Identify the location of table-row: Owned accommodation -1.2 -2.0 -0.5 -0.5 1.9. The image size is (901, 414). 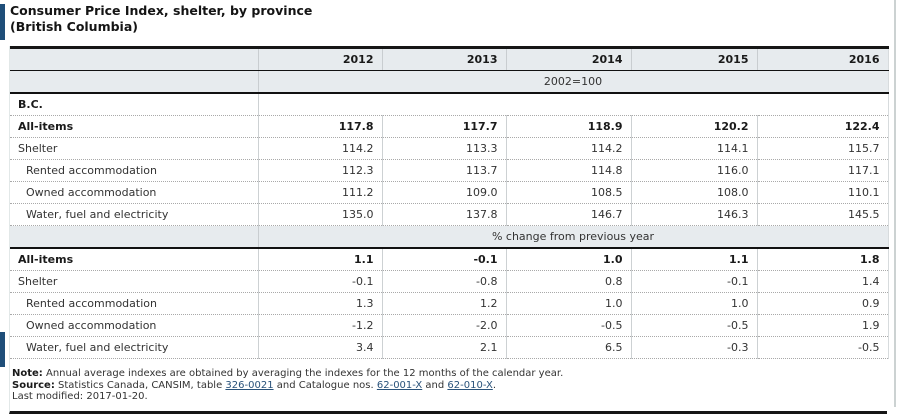
(449, 325).